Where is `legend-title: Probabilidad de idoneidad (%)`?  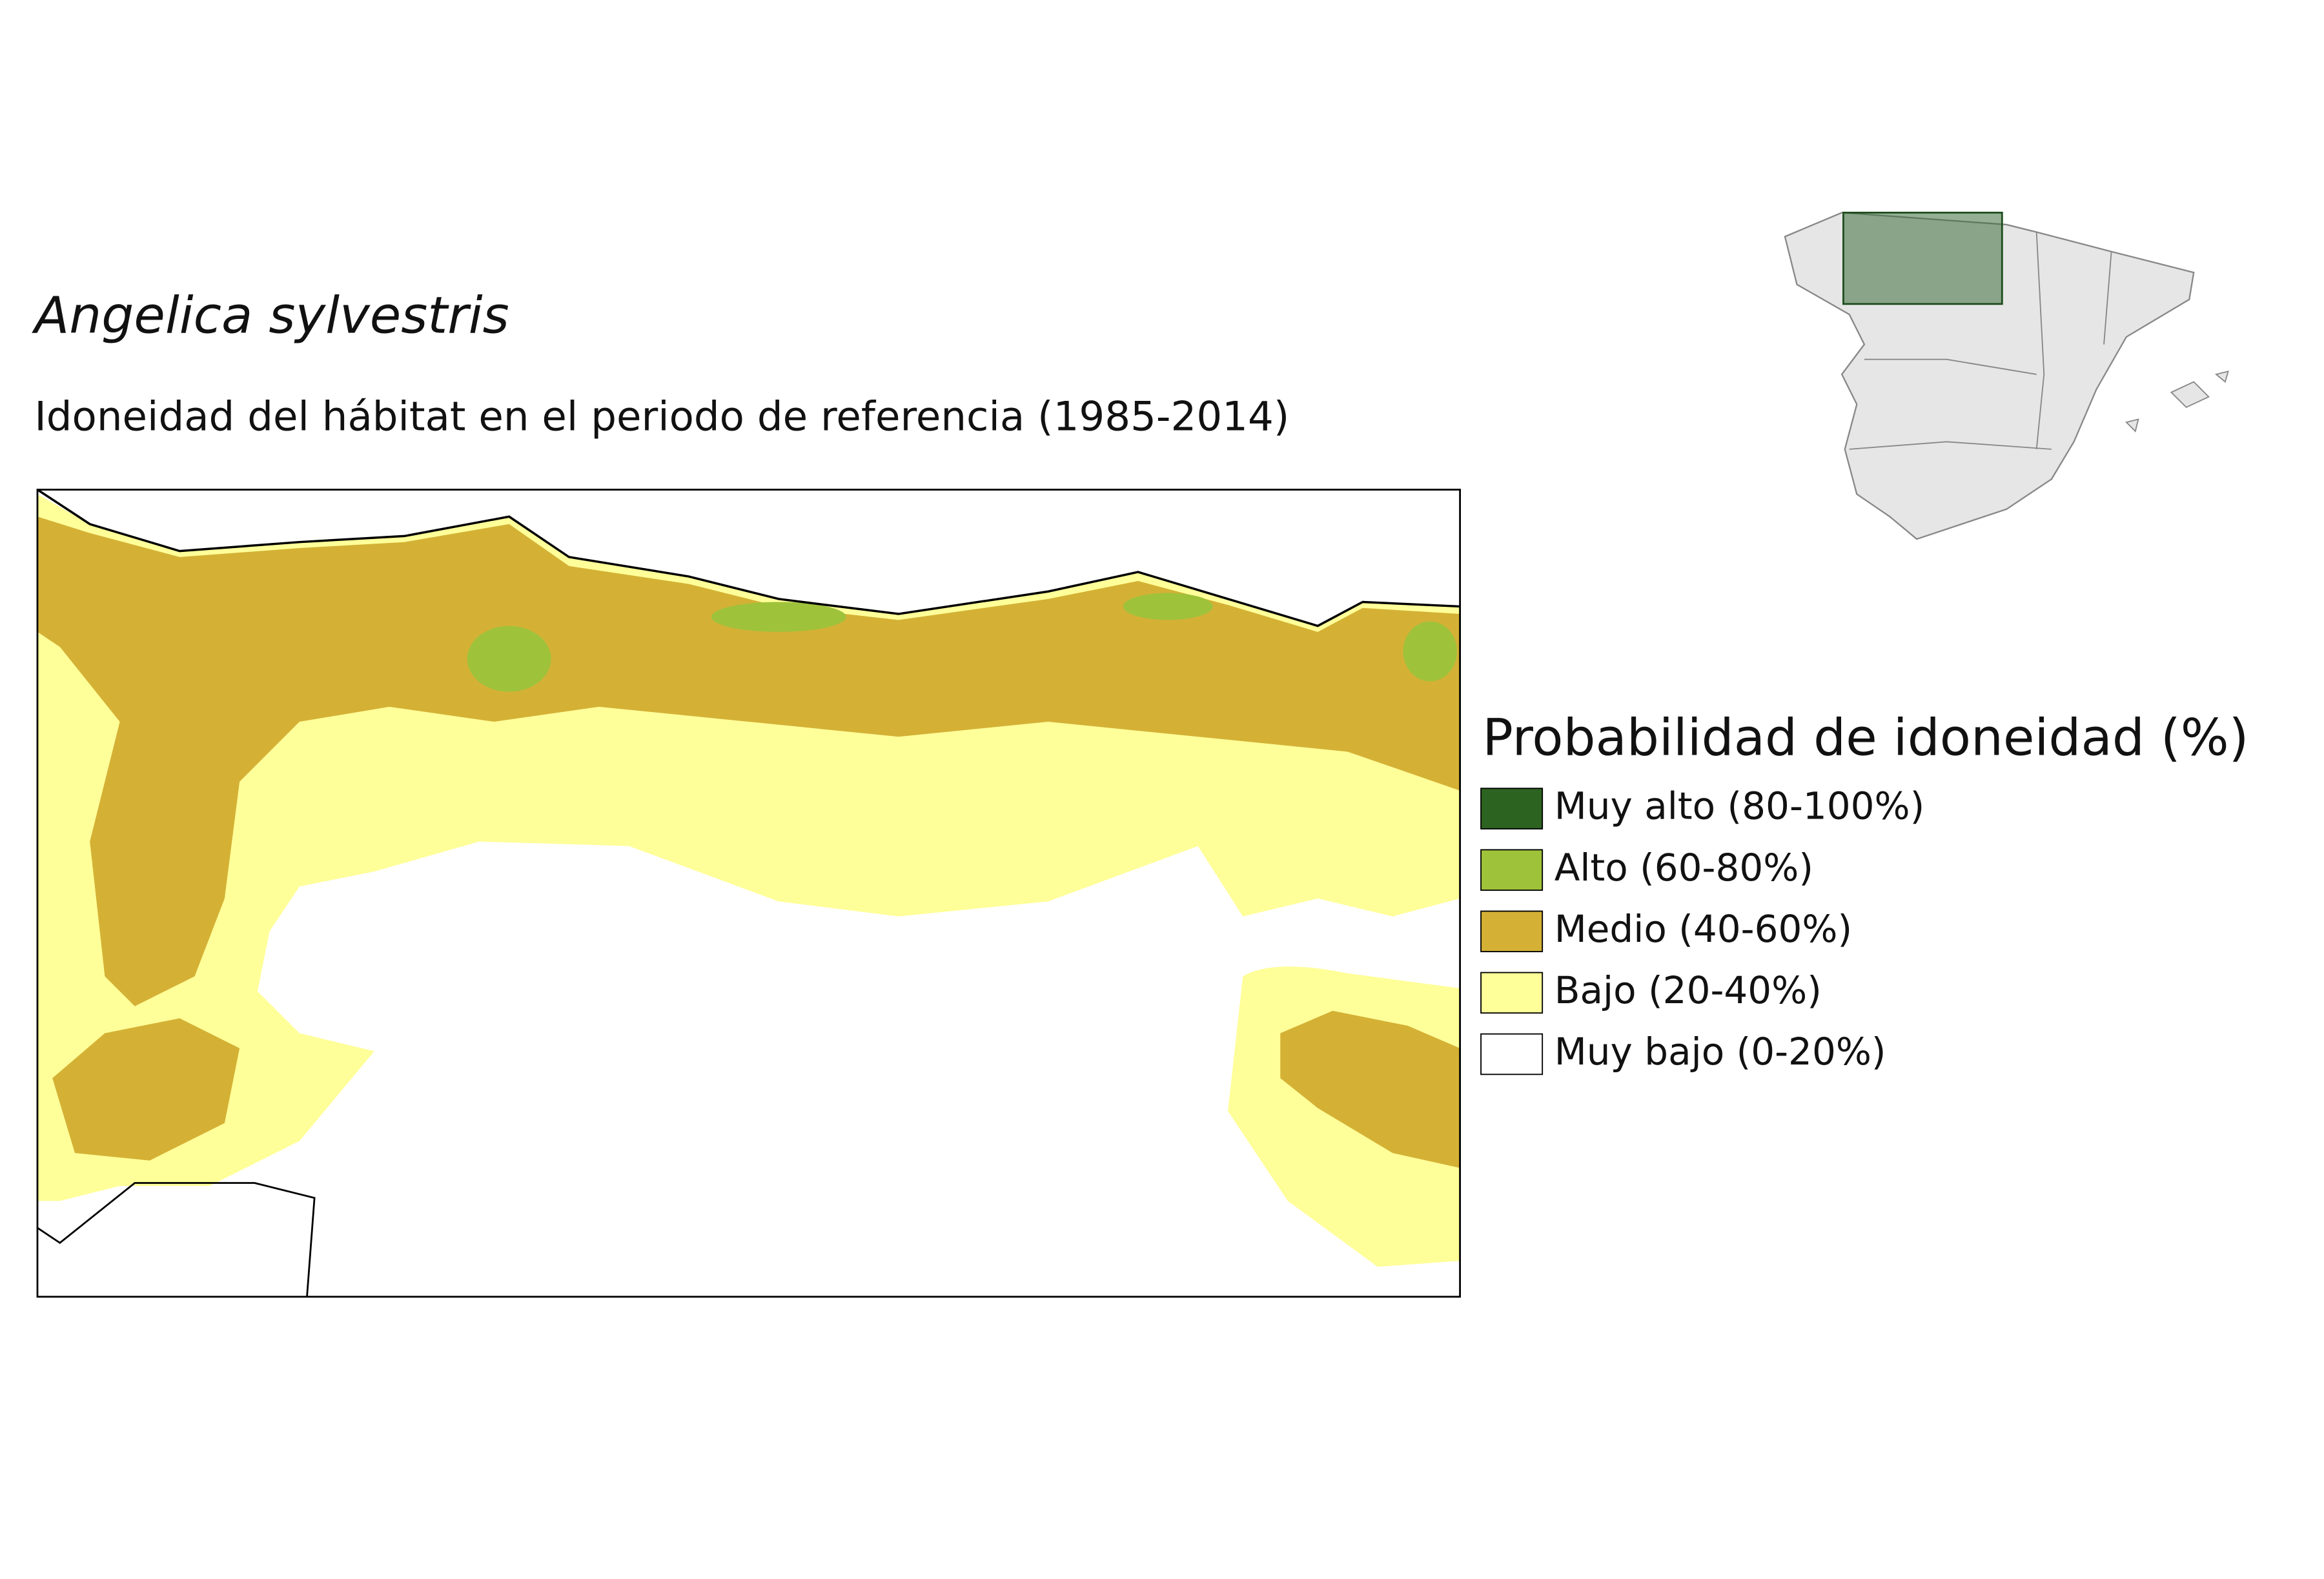 legend-title: Probabilidad de idoneidad (%) is located at coordinates (1865, 738).